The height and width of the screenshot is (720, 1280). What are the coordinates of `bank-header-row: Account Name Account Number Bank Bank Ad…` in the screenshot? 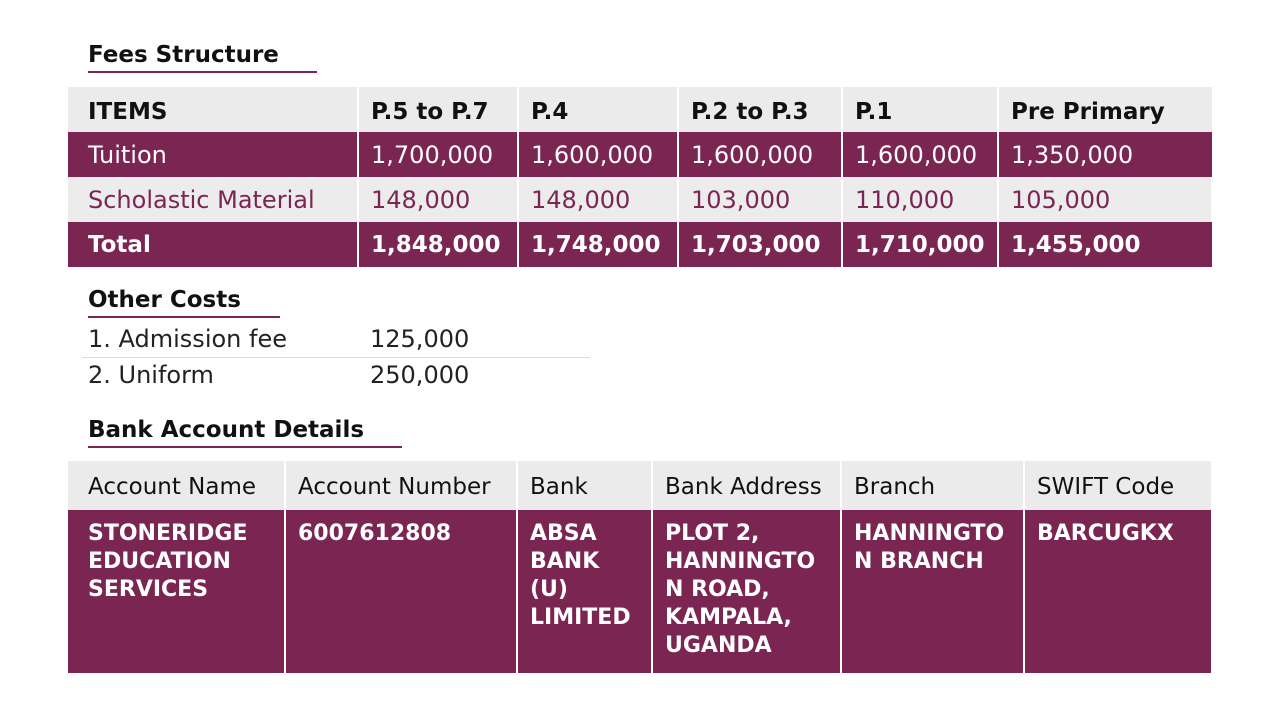 It's located at (639, 485).